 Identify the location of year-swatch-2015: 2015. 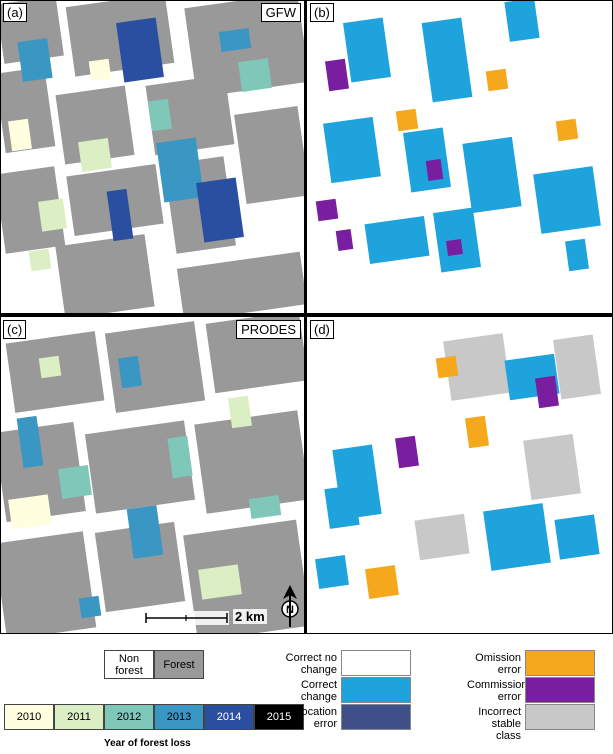
(279, 717).